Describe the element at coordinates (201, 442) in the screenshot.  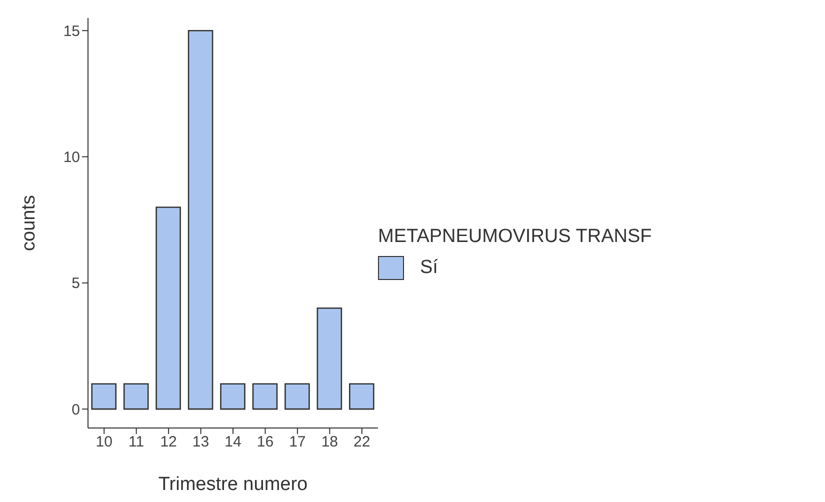
I see `x-tick-label: 13` at that location.